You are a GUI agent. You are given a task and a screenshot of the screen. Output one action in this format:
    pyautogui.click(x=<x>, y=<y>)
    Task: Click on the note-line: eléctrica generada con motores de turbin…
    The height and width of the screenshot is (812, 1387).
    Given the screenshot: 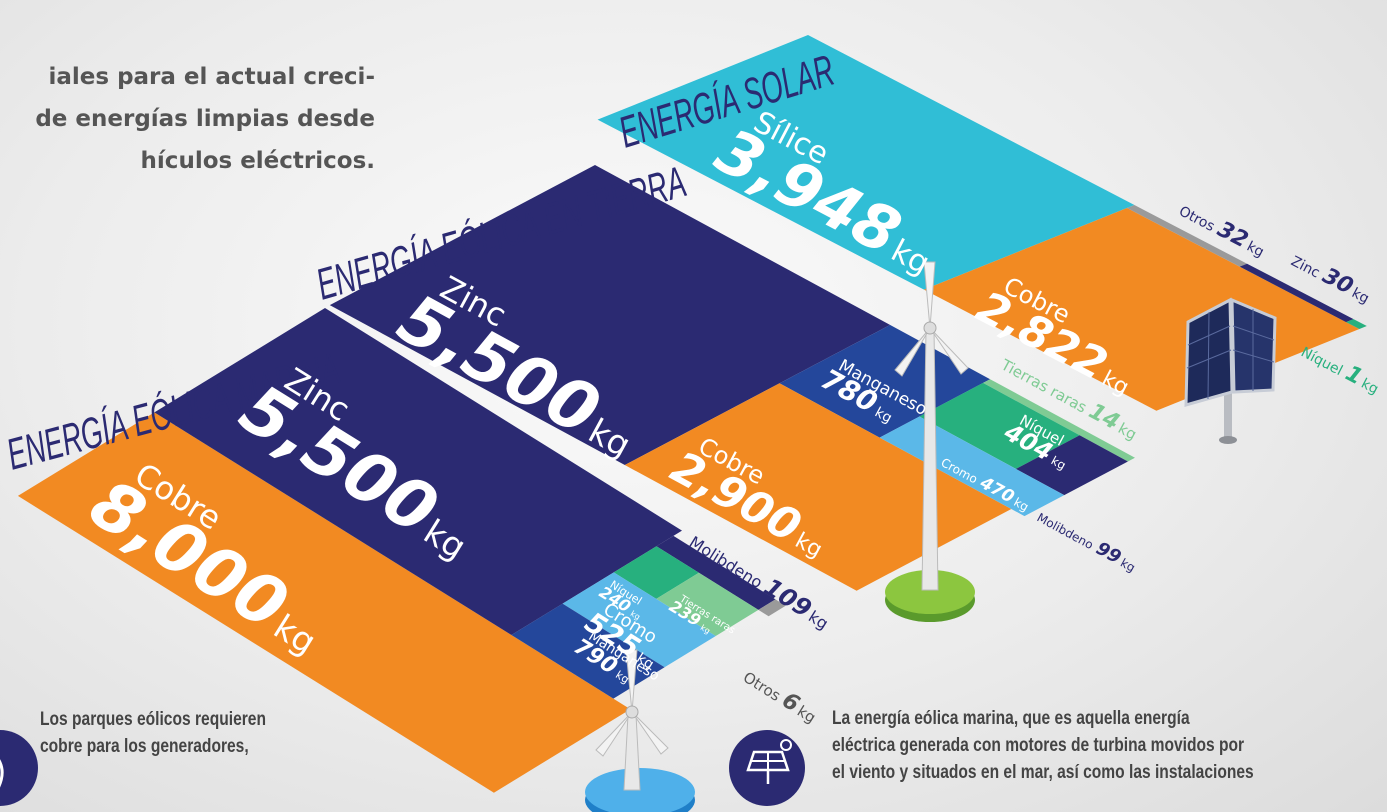 What is the action you would take?
    pyautogui.click(x=1038, y=745)
    